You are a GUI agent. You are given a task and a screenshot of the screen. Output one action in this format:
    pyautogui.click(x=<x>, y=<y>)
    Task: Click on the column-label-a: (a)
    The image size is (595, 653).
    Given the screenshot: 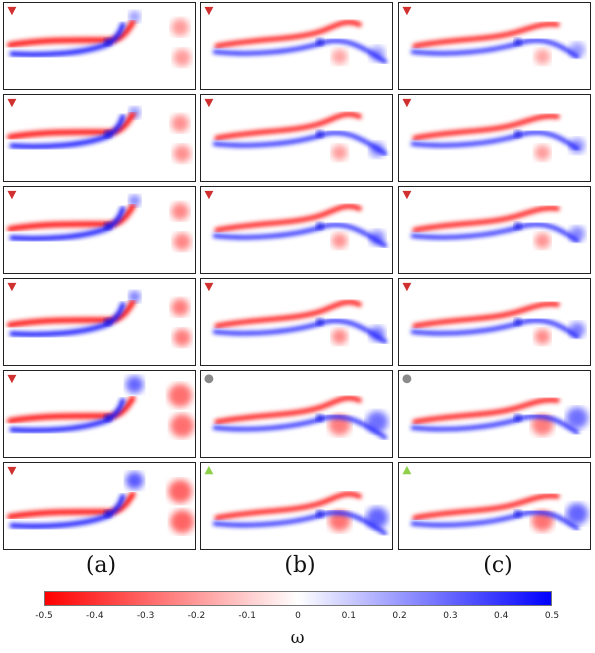 What is the action you would take?
    pyautogui.click(x=101, y=565)
    